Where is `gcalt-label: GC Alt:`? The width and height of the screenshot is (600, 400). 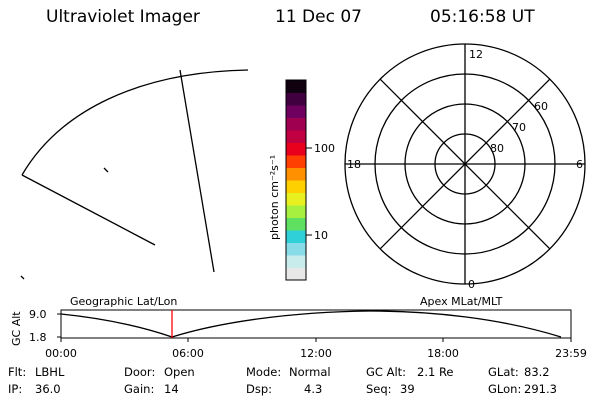
gcalt-label: GC Alt: is located at coordinates (386, 372).